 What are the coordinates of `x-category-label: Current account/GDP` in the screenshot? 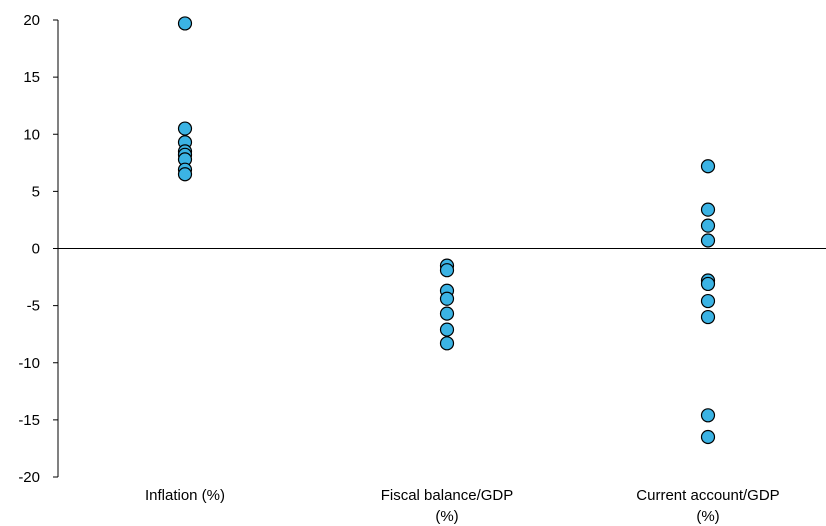 It's located at (707, 495).